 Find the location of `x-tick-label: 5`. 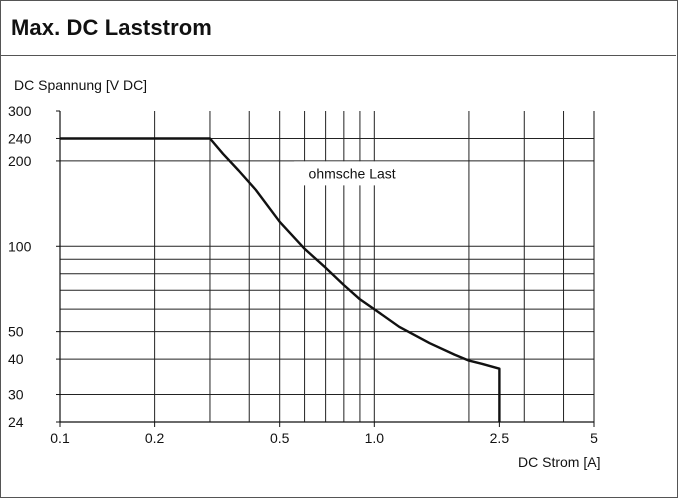

x-tick-label: 5 is located at coordinates (594, 438).